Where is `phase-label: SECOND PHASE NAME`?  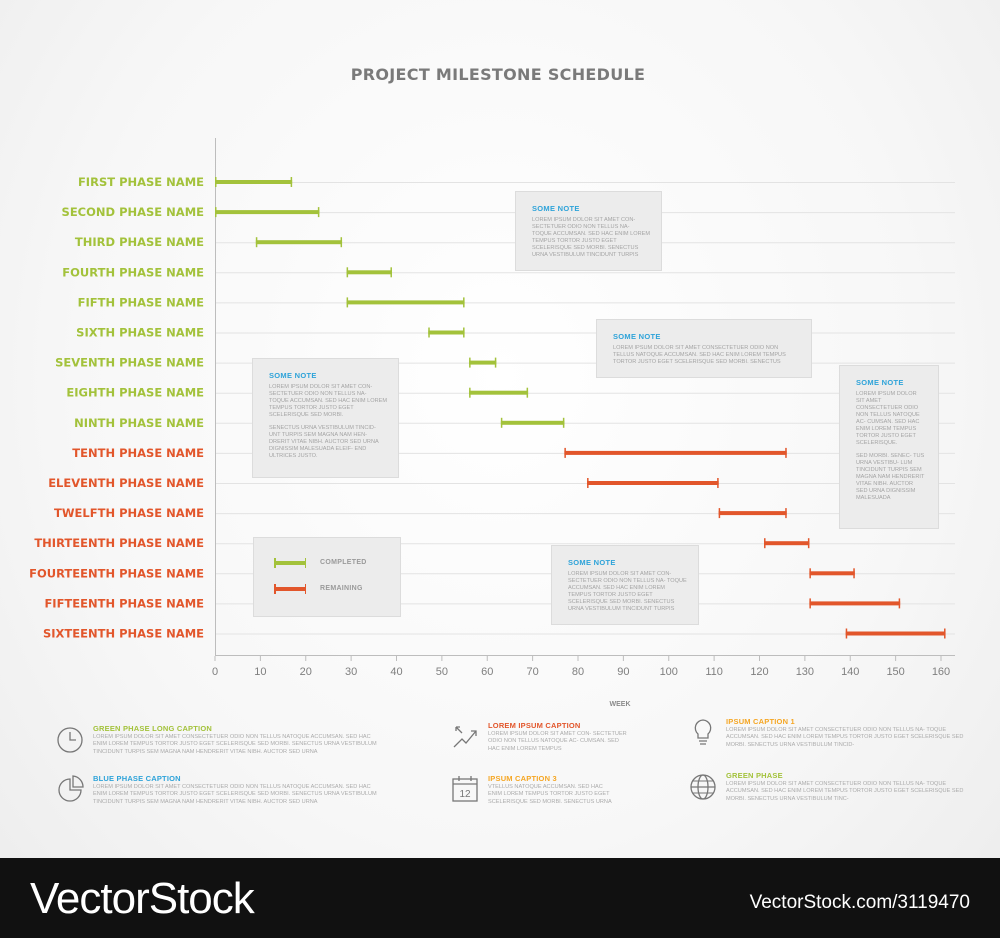
phase-label: SECOND PHASE NAME is located at coordinates (133, 212).